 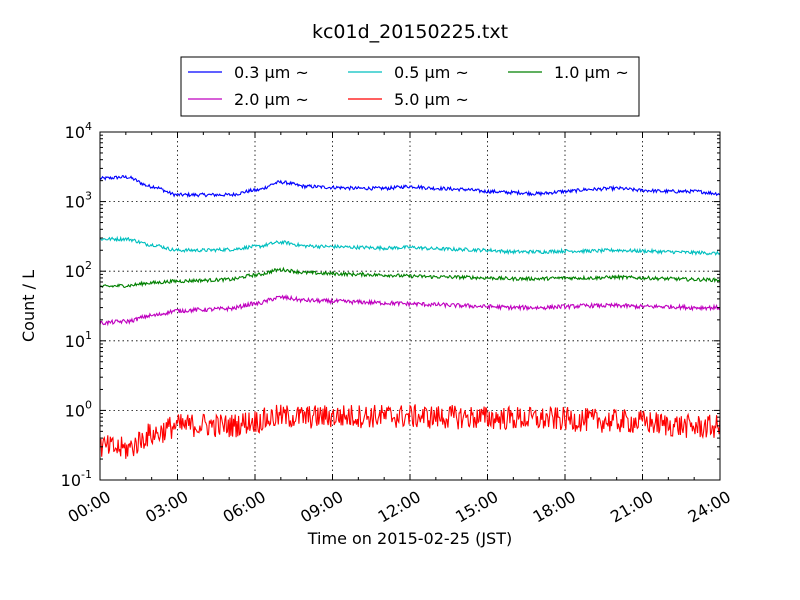 What do you see at coordinates (631, 507) in the screenshot?
I see `x-tick-label: 21:00` at bounding box center [631, 507].